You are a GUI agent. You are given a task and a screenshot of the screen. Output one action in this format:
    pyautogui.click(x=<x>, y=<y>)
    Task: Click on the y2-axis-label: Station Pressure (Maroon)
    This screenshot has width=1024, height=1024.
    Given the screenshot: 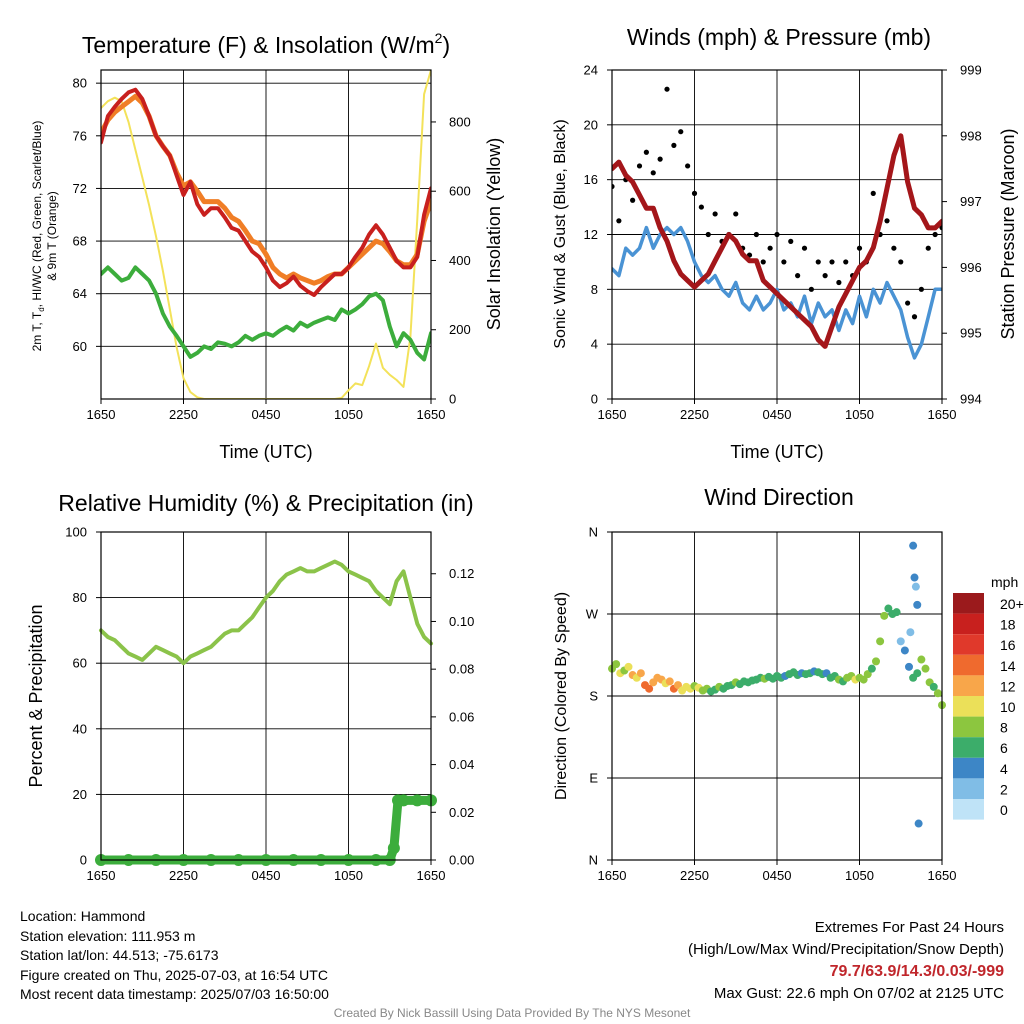 What is the action you would take?
    pyautogui.click(x=1008, y=233)
    